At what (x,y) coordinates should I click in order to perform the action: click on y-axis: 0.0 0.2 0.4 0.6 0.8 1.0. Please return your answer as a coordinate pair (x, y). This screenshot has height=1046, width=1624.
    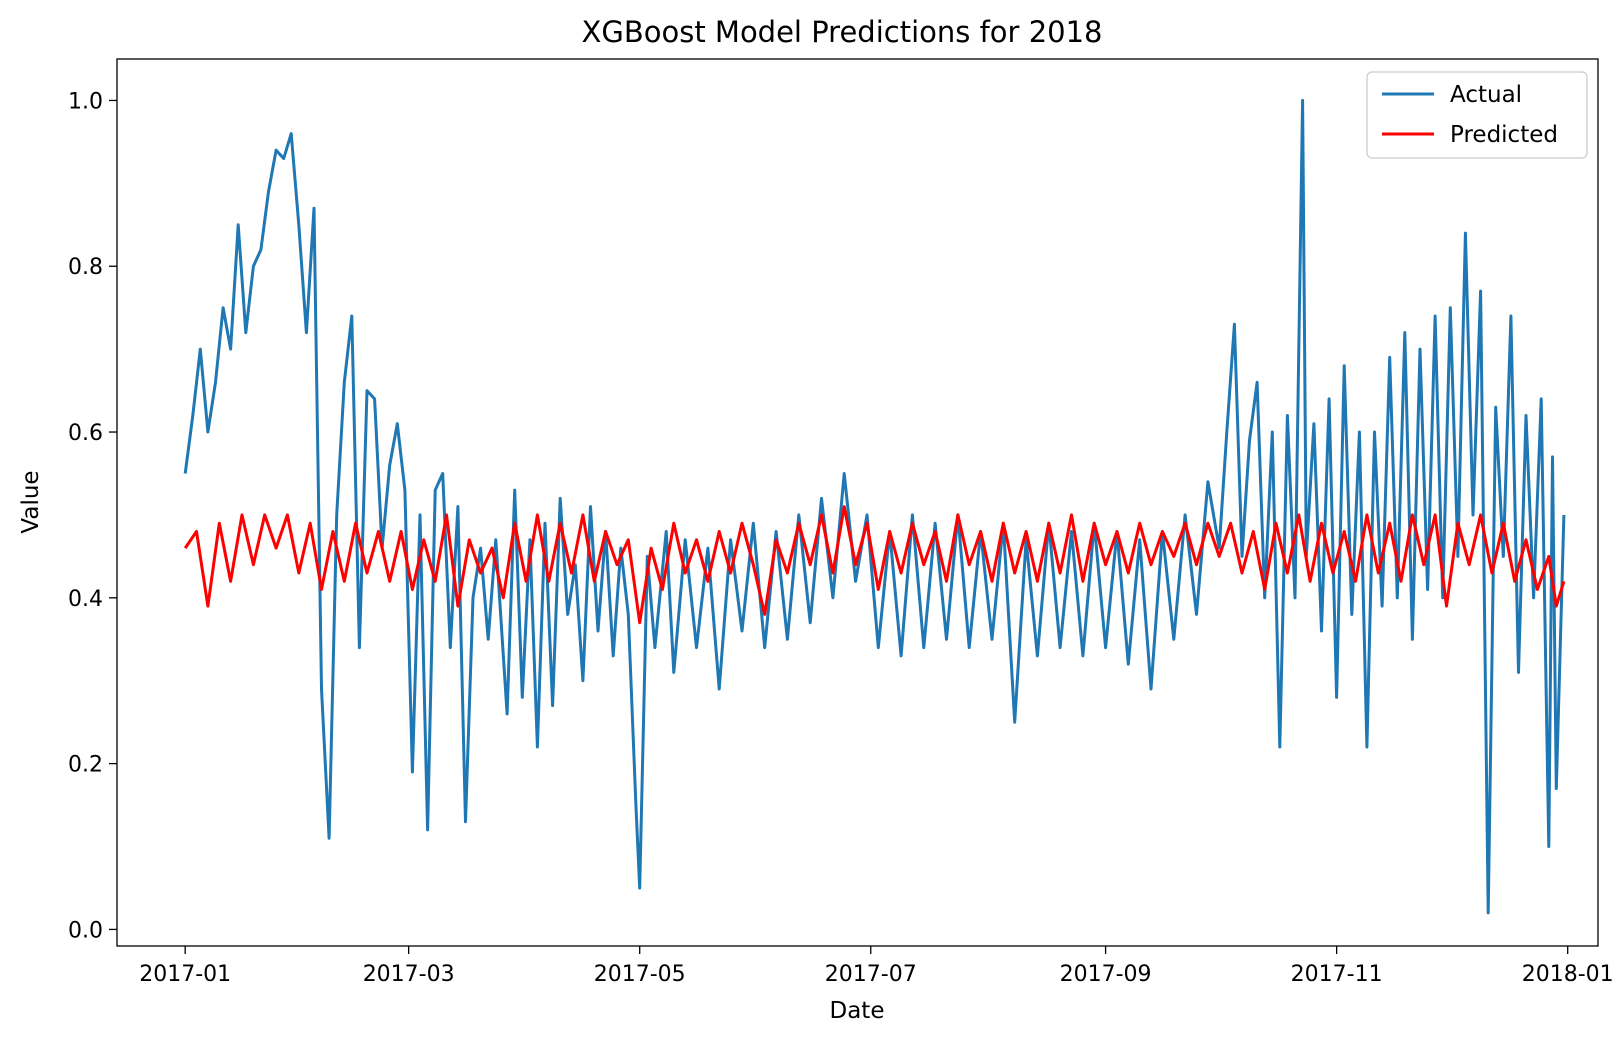
    Looking at the image, I should click on (92, 516).